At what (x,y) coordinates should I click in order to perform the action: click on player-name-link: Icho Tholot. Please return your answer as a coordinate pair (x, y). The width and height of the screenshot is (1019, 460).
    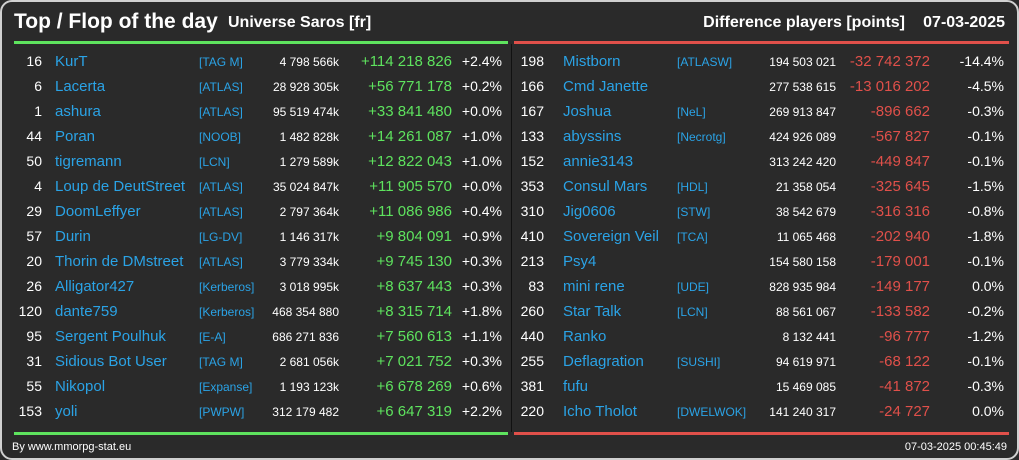
    Looking at the image, I should click on (600, 411).